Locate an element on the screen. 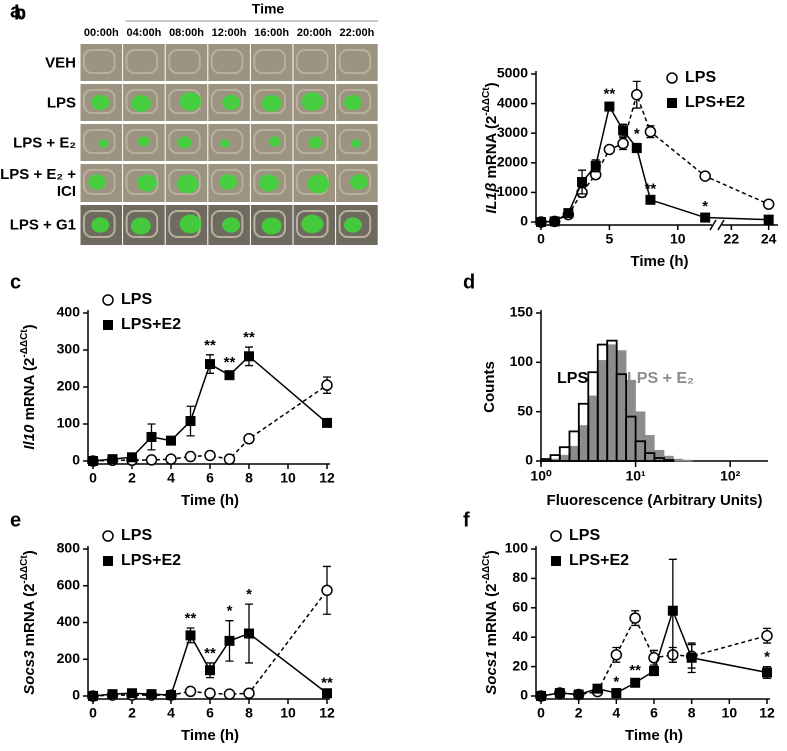  y-tick-label: 3000 is located at coordinates (512, 132).